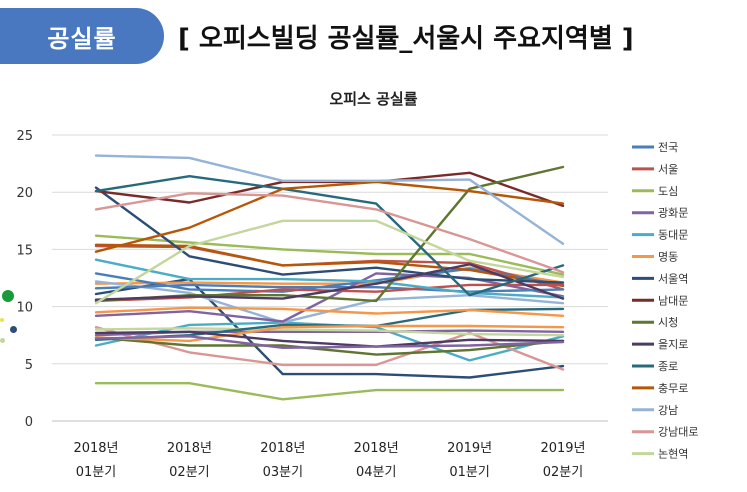 This screenshot has height=492, width=747. What do you see at coordinates (673, 235) in the screenshot?
I see `legend-label: 동대문` at bounding box center [673, 235].